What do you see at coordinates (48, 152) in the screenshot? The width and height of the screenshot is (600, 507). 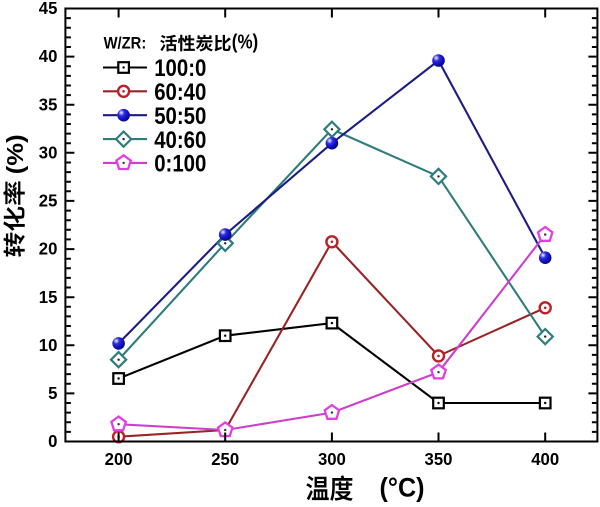 I see `svg-text: 30` at bounding box center [48, 152].